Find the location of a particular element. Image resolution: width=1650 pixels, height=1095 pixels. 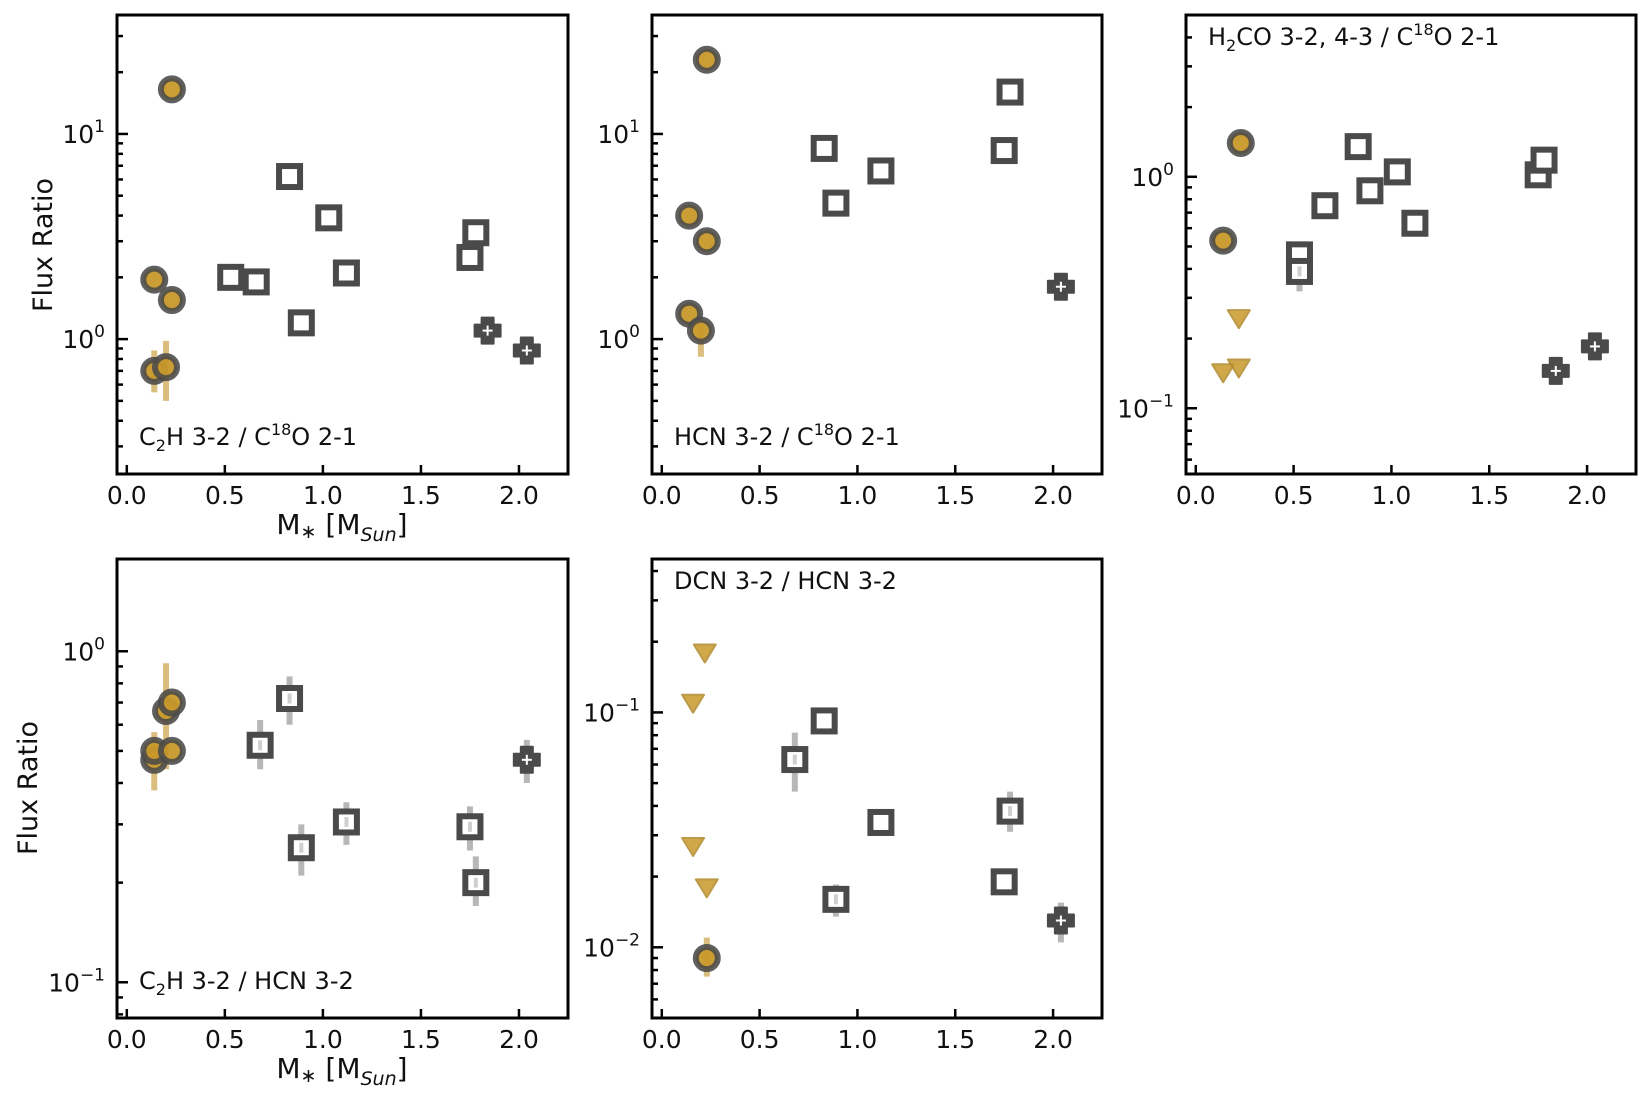

panel-label: DCN 3-2 / HCN 3-2 is located at coordinates (785, 581).